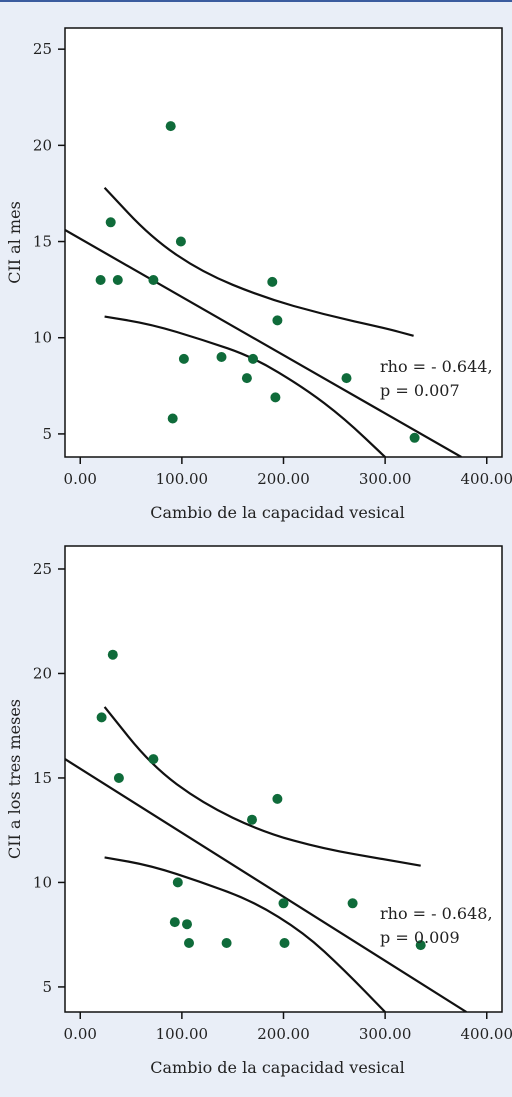  Describe the element at coordinates (420, 390) in the screenshot. I see `p-value-annotation: p = 0.007` at that location.